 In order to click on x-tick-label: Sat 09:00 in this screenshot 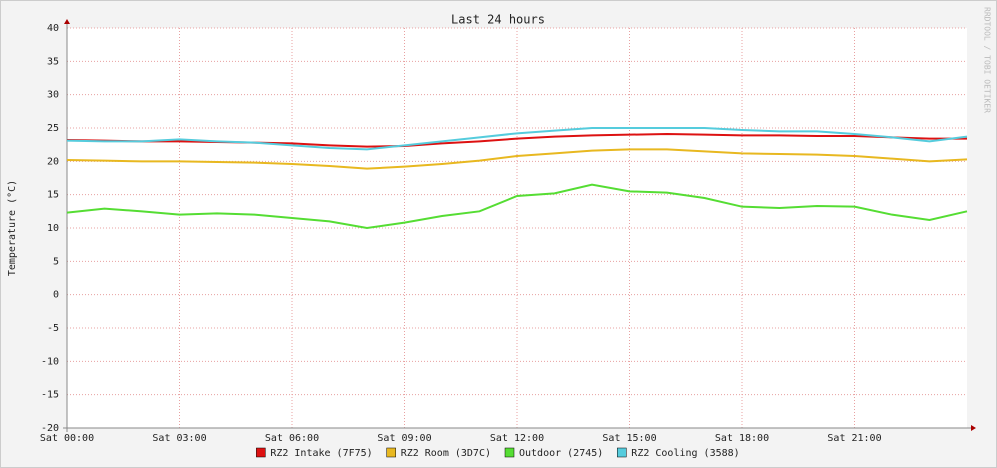, I will do `click(404, 438)`.